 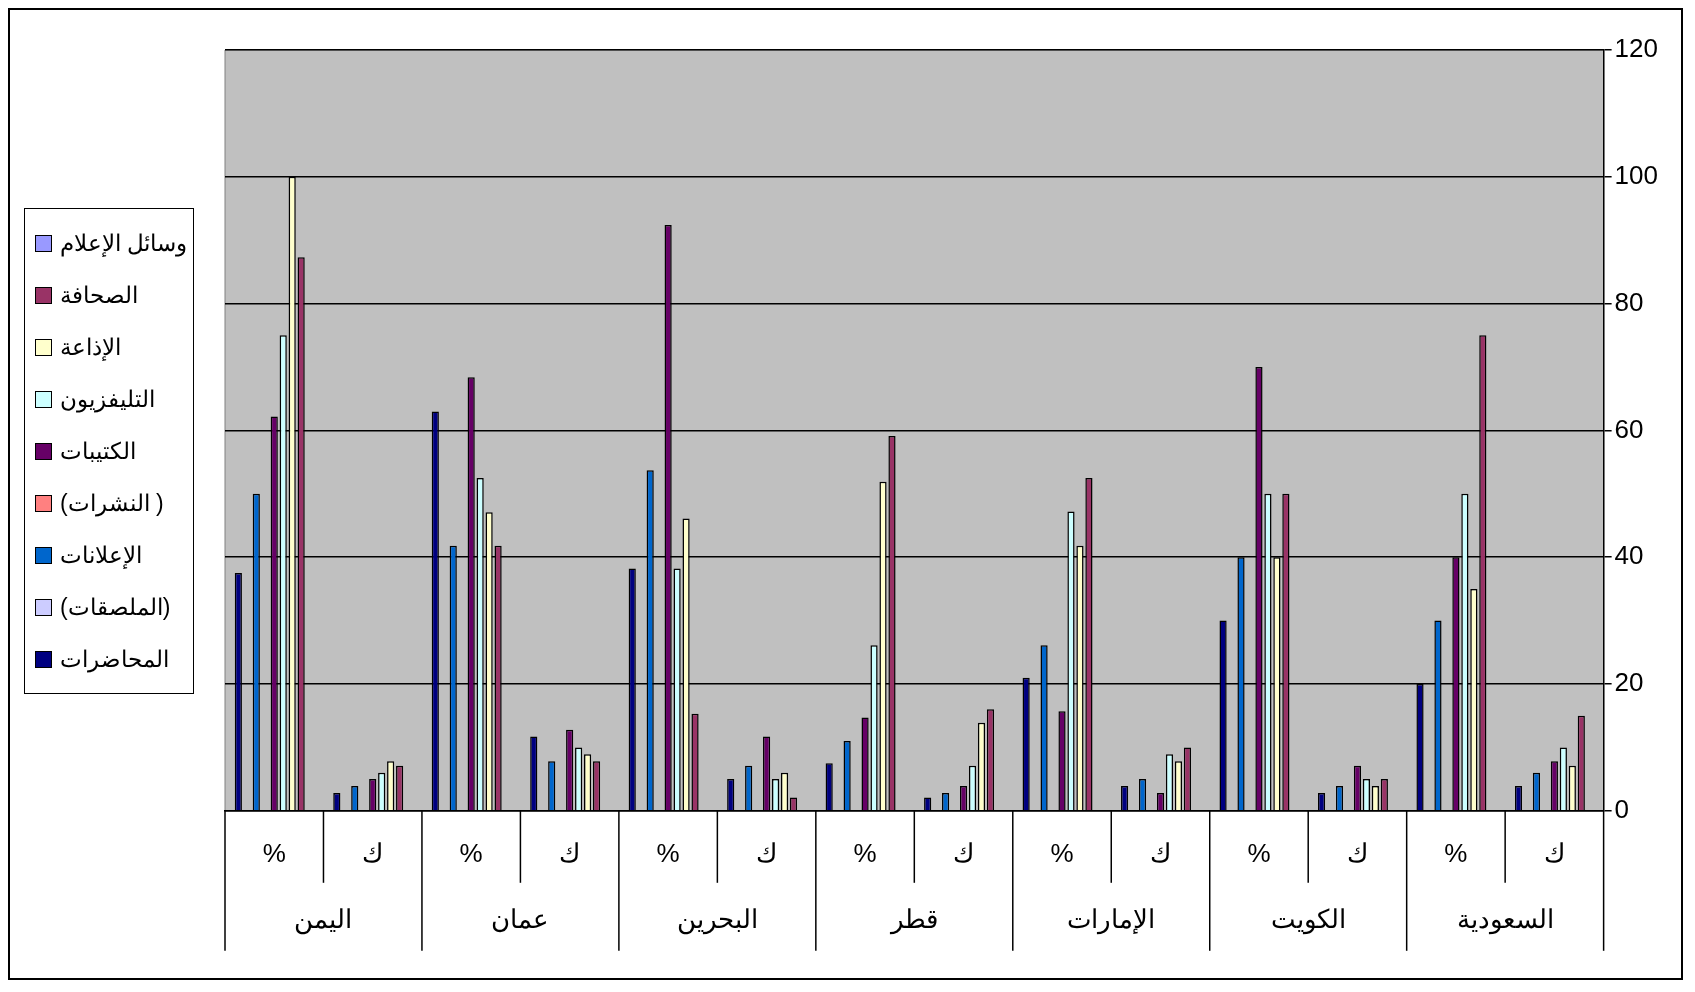 I want to click on y-tick-label: 120, so click(x=1636, y=48).